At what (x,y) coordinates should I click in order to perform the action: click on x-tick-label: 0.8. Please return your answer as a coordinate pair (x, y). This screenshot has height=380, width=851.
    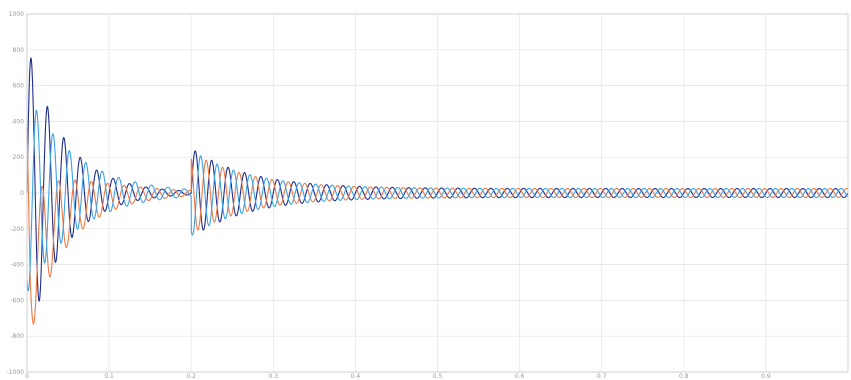
    Looking at the image, I should click on (684, 376).